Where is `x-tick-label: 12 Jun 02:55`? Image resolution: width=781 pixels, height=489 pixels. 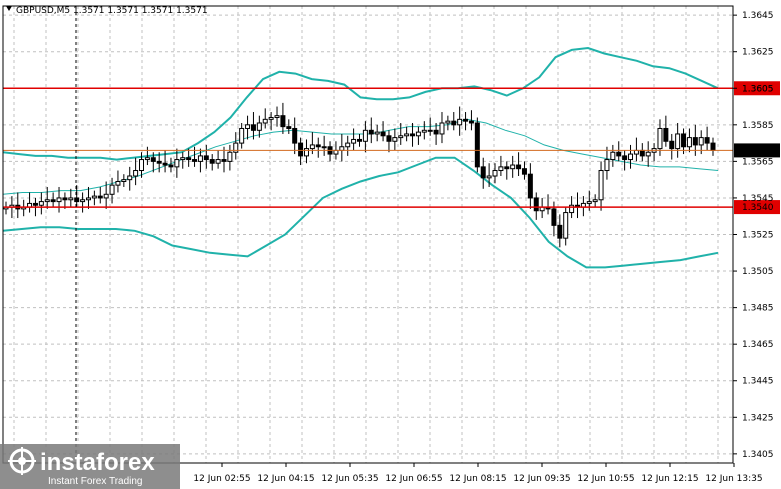
x-tick-label: 12 Jun 02:55 is located at coordinates (221, 479).